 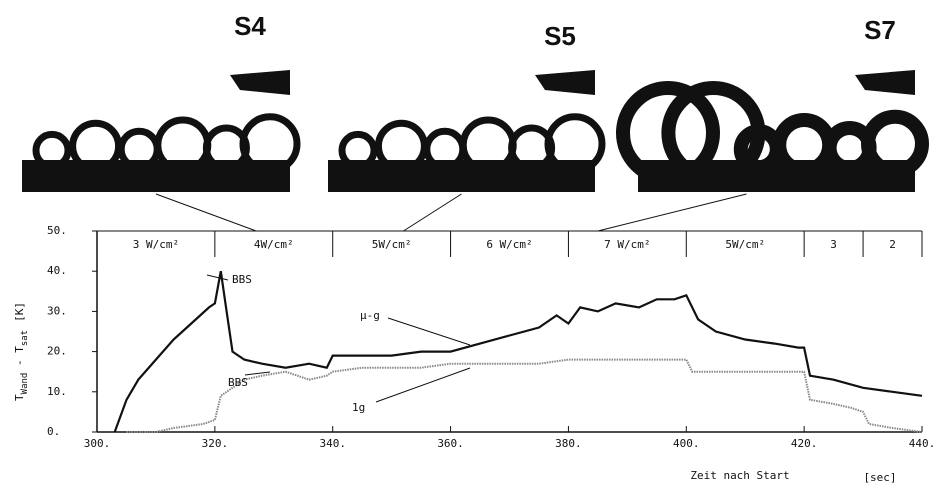 I want to click on y-axis-label-part: - T, so click(x=19, y=359).